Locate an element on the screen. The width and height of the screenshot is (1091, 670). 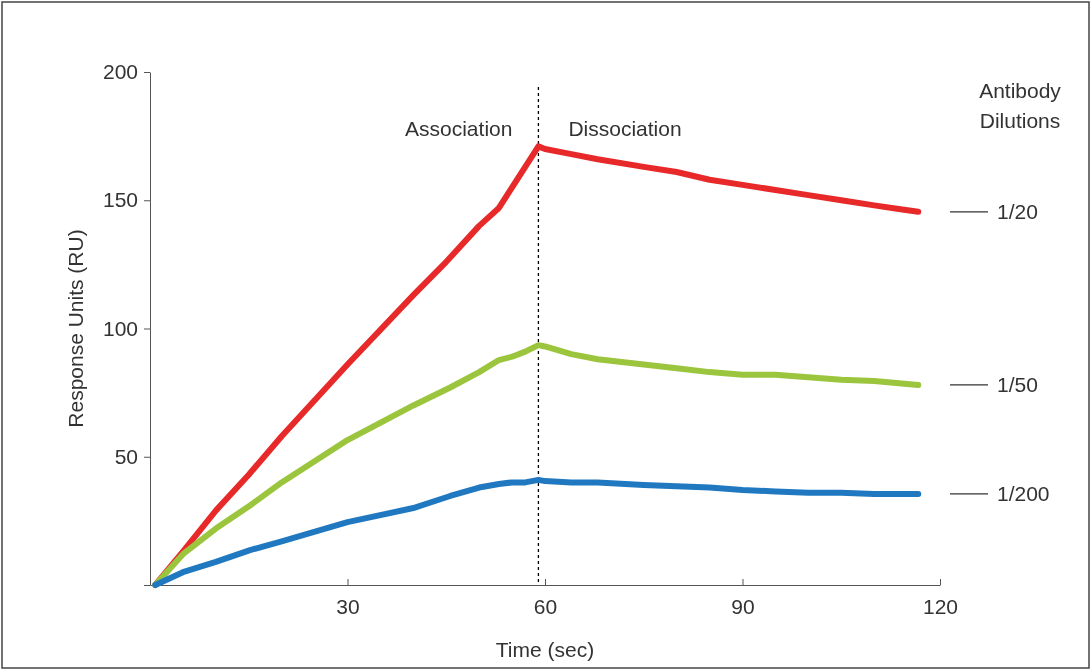
x-tick-label: 120 is located at coordinates (940, 606).